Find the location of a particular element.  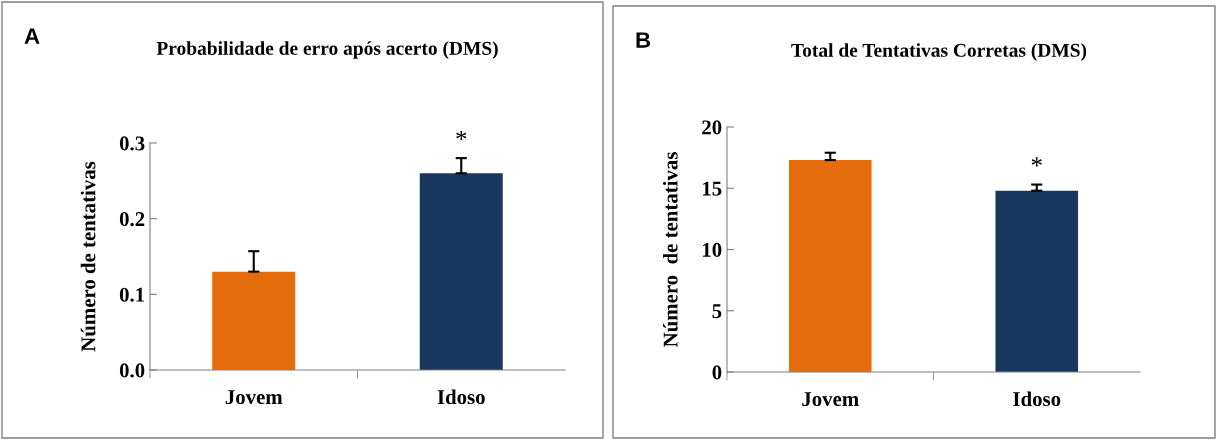

y-tick-label: 0.0 is located at coordinates (132, 370).